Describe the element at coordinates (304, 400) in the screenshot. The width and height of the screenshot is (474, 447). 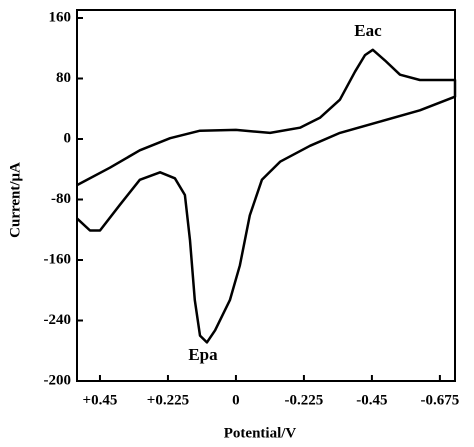
I see `x-tick-label: -0.225` at that location.